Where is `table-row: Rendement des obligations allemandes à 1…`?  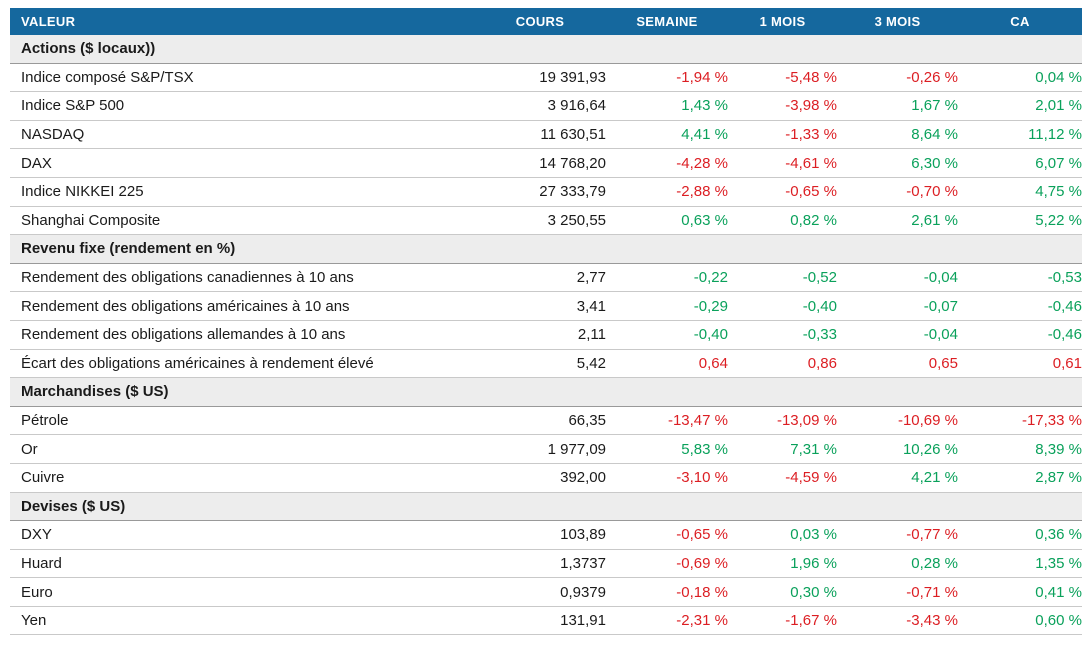 table-row: Rendement des obligations allemandes à 1… is located at coordinates (546, 335).